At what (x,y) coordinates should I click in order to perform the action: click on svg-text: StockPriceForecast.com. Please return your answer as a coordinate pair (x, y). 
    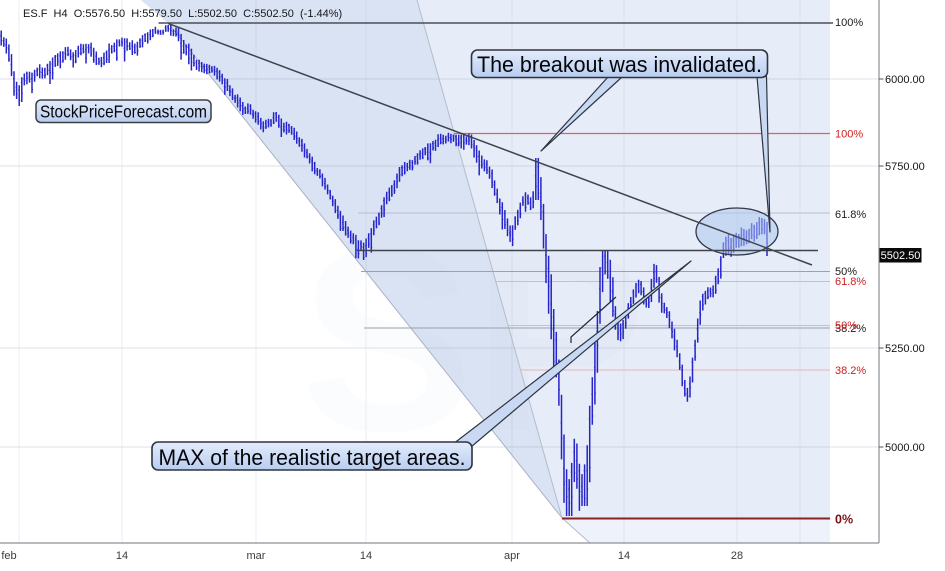
    Looking at the image, I should click on (123, 112).